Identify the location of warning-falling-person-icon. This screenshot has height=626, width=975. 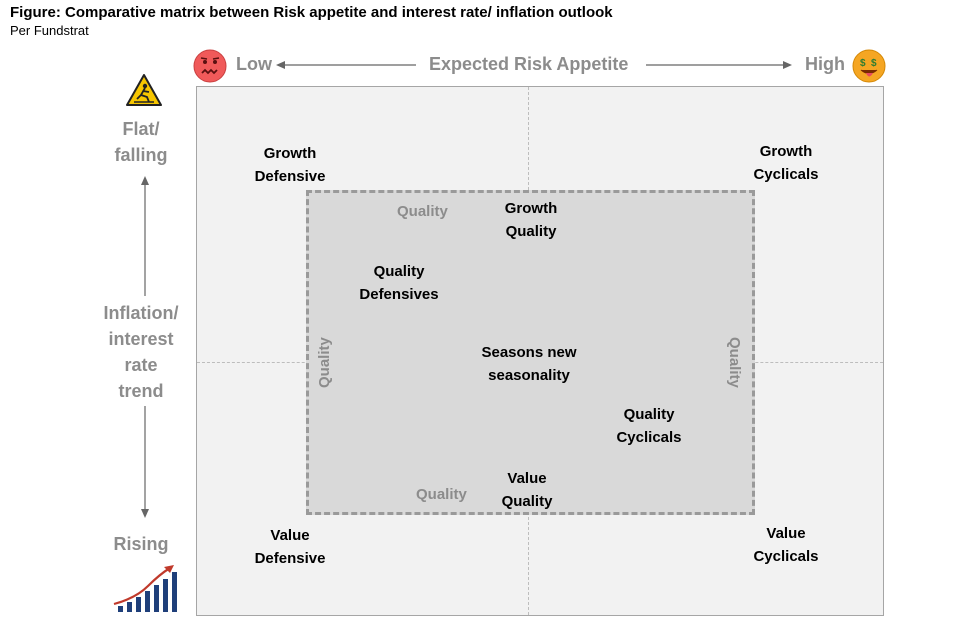
(144, 90).